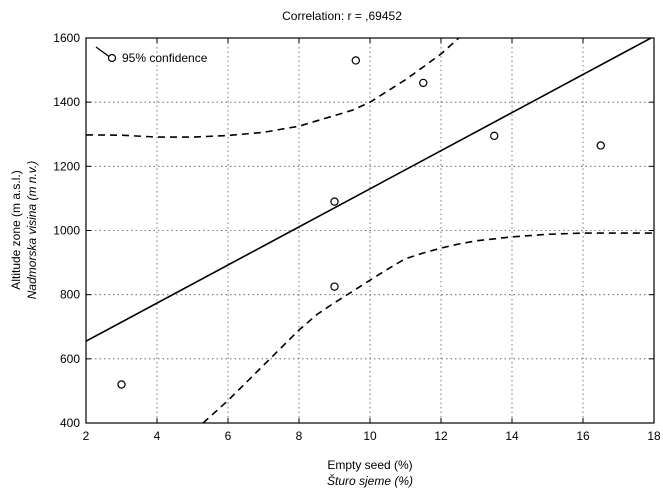 This screenshot has height=495, width=663. Describe the element at coordinates (16, 229) in the screenshot. I see `y-axis-title: Altitude zone (m a.s.l.)` at that location.